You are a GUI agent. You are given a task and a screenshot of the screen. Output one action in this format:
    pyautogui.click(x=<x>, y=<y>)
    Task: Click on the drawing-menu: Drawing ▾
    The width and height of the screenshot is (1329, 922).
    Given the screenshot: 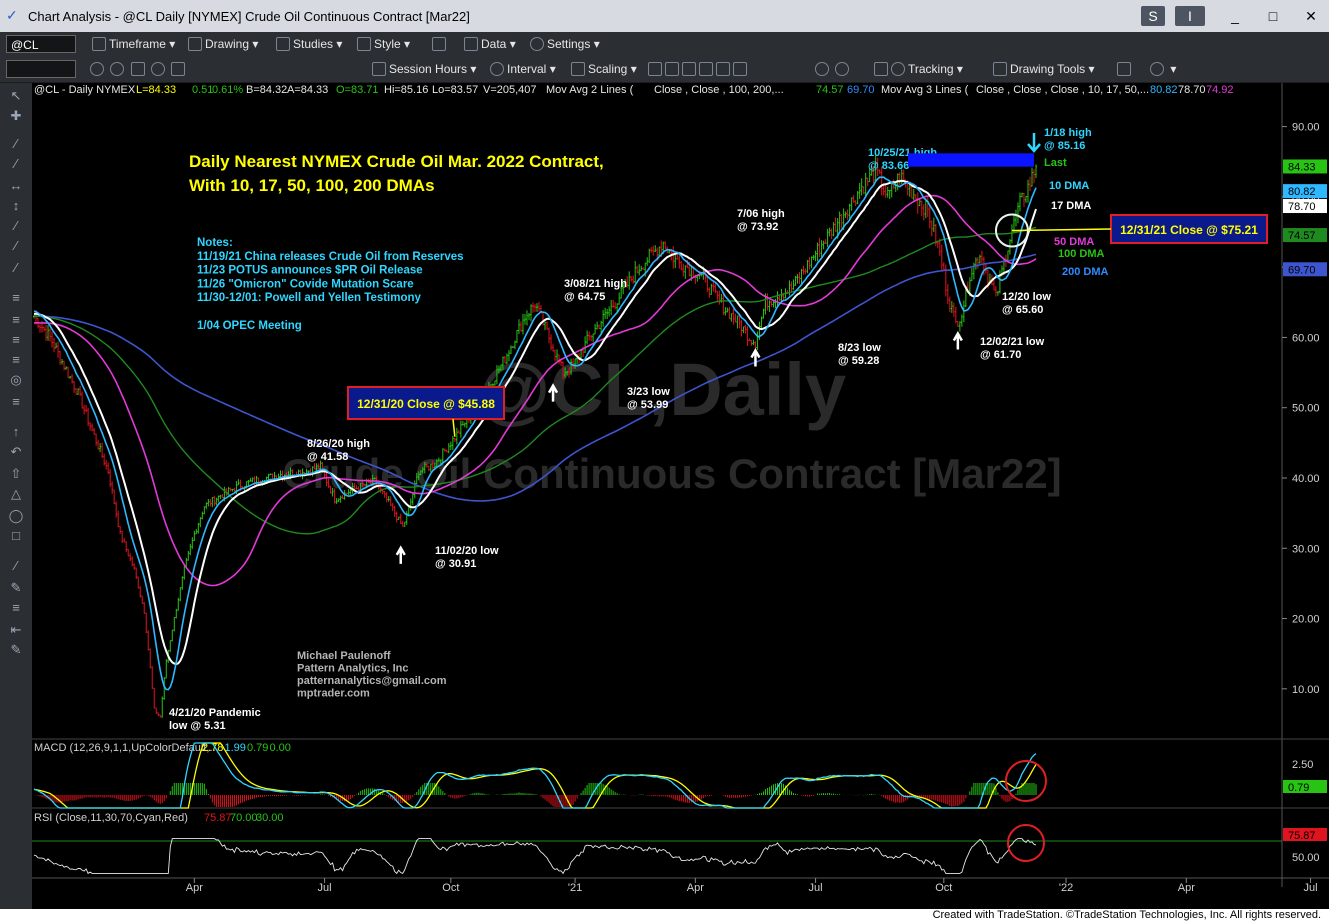 What is the action you would take?
    pyautogui.click(x=223, y=44)
    